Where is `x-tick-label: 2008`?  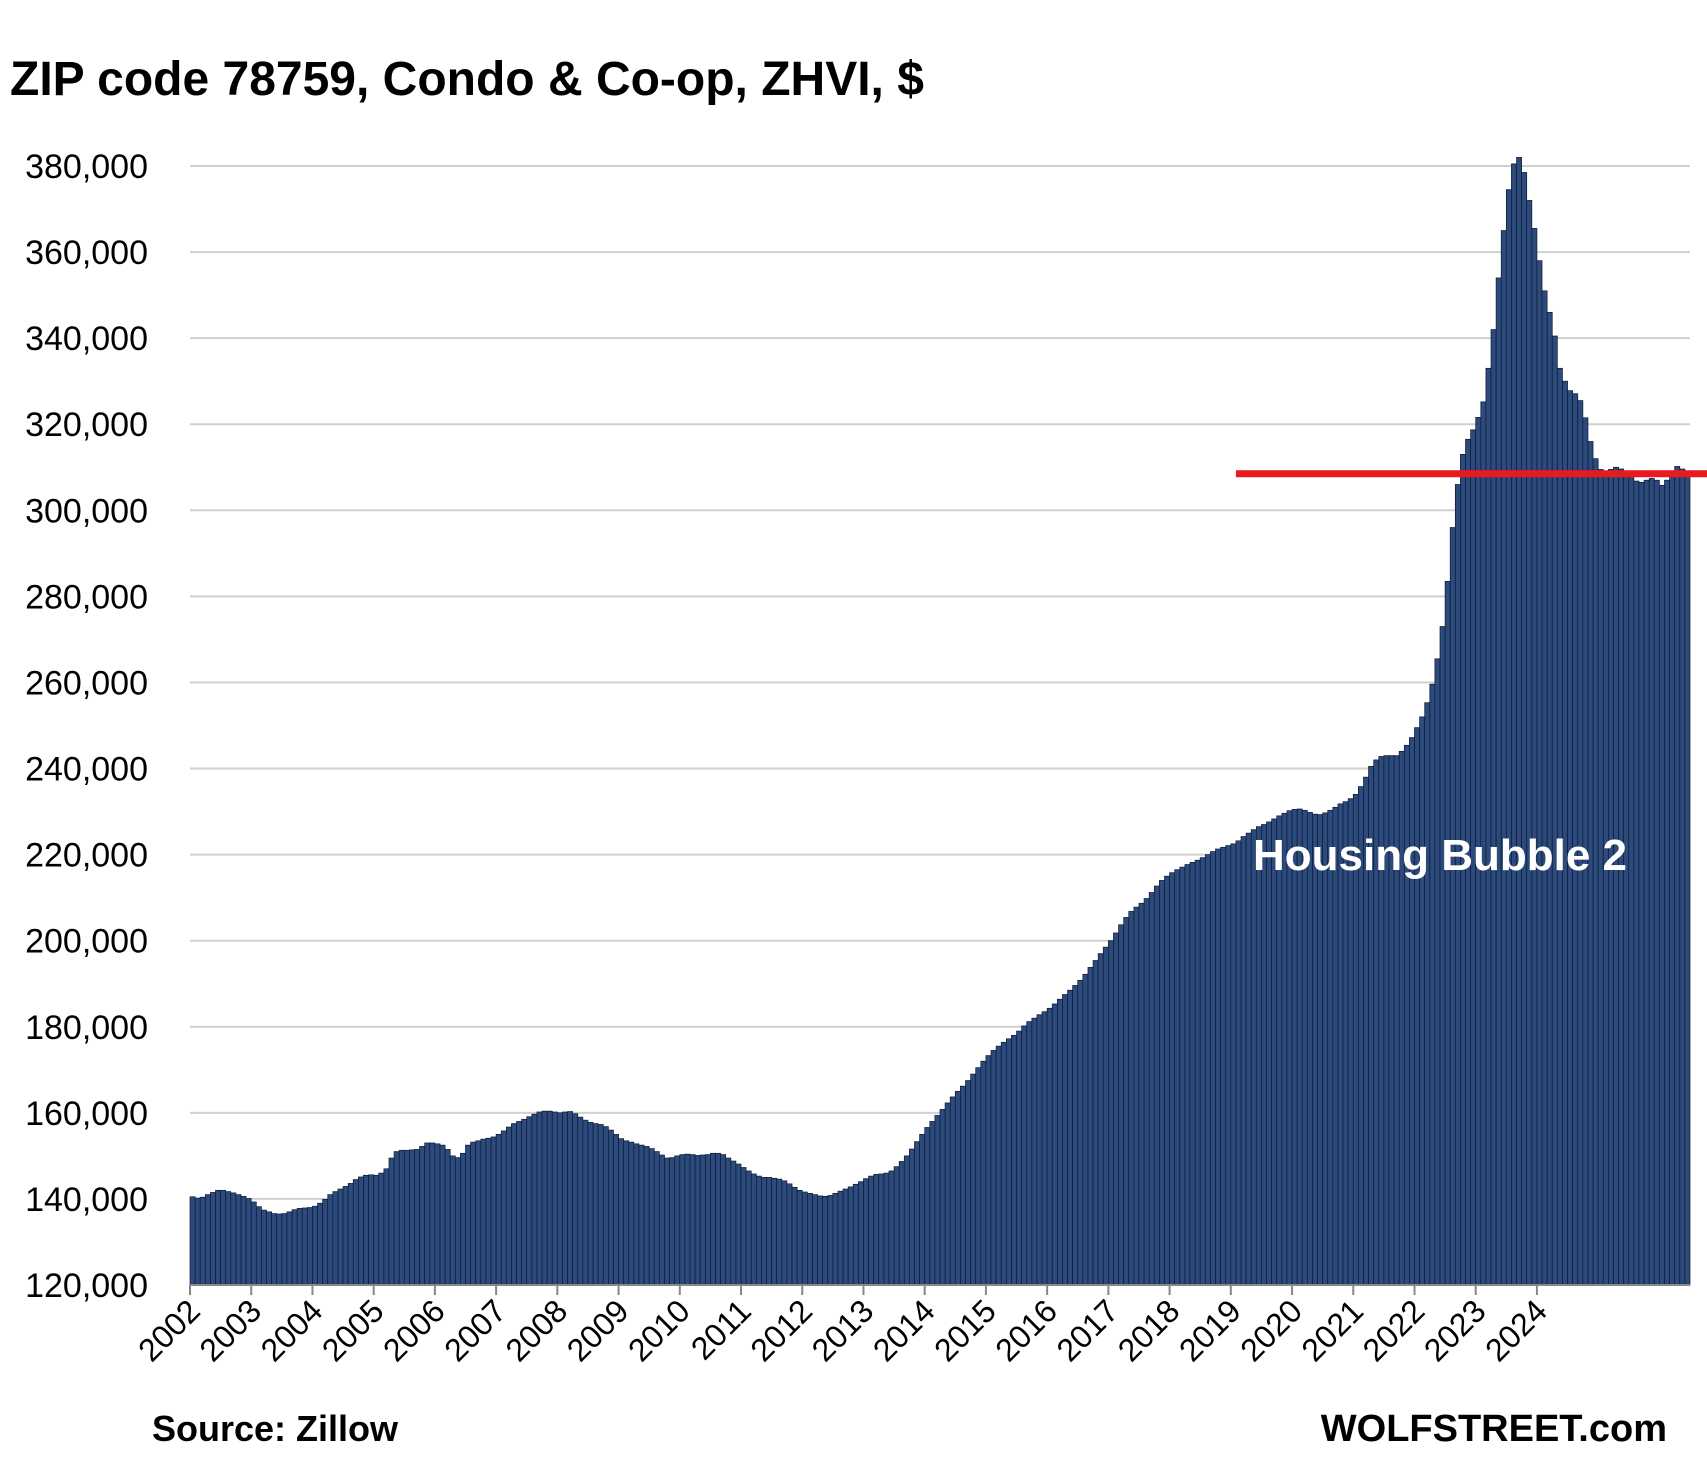 x-tick-label: 2008 is located at coordinates (537, 1330).